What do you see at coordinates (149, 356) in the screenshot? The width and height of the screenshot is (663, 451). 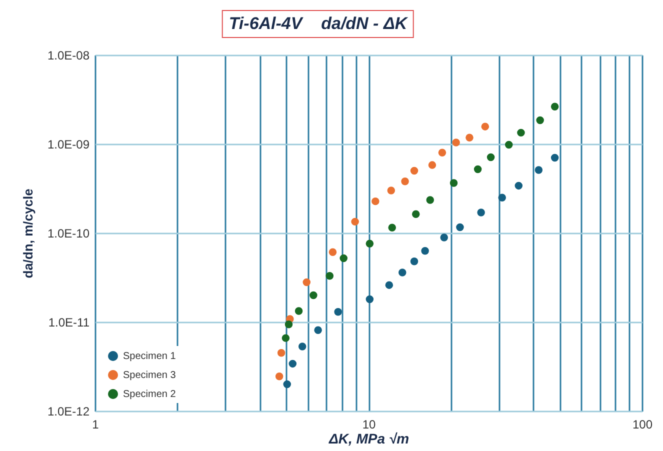 I see `legend-label: Specimen 1` at bounding box center [149, 356].